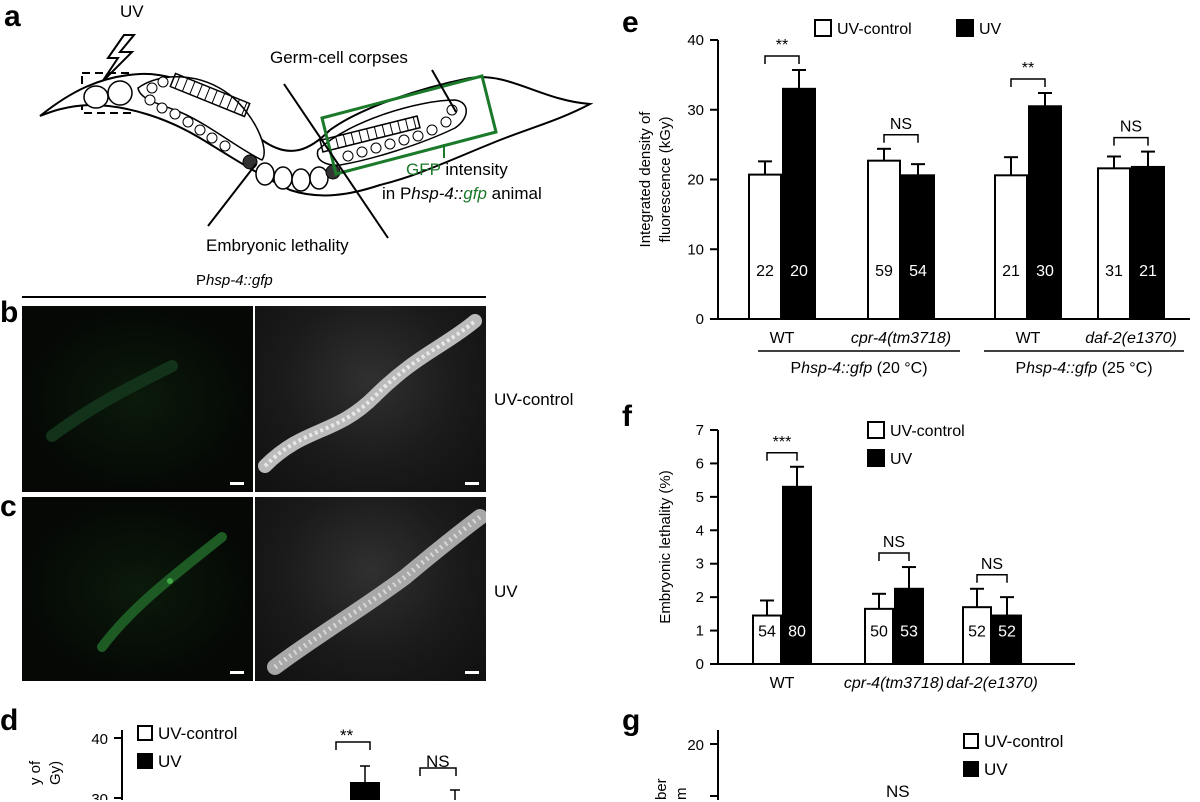 This screenshot has height=802, width=1200. What do you see at coordinates (423, 169) in the screenshot?
I see `gfp-word: GFP` at bounding box center [423, 169].